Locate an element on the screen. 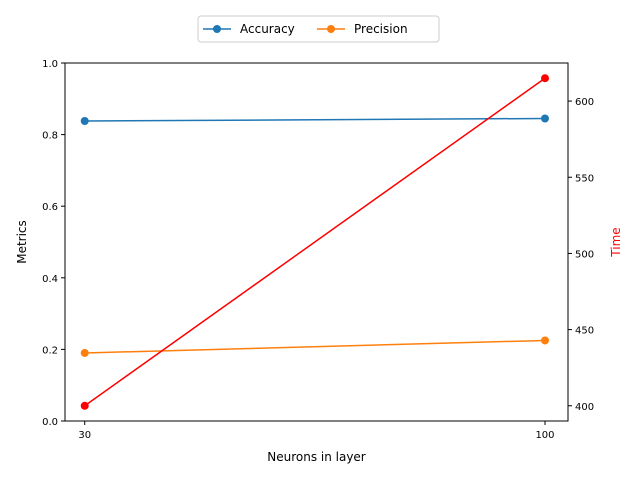 The image size is (640, 480). x-axis-label: Neurons in layer is located at coordinates (316, 457).